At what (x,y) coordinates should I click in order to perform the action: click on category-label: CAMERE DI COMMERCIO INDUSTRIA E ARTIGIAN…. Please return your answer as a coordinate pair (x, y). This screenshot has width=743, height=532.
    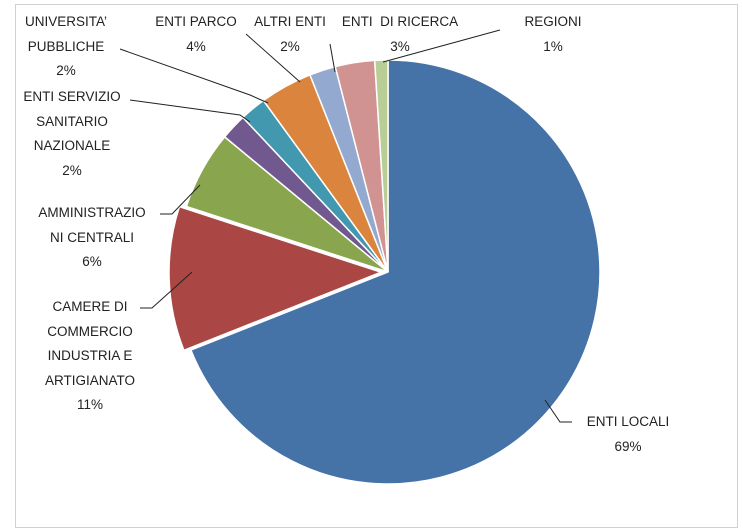
    Looking at the image, I should click on (90, 343).